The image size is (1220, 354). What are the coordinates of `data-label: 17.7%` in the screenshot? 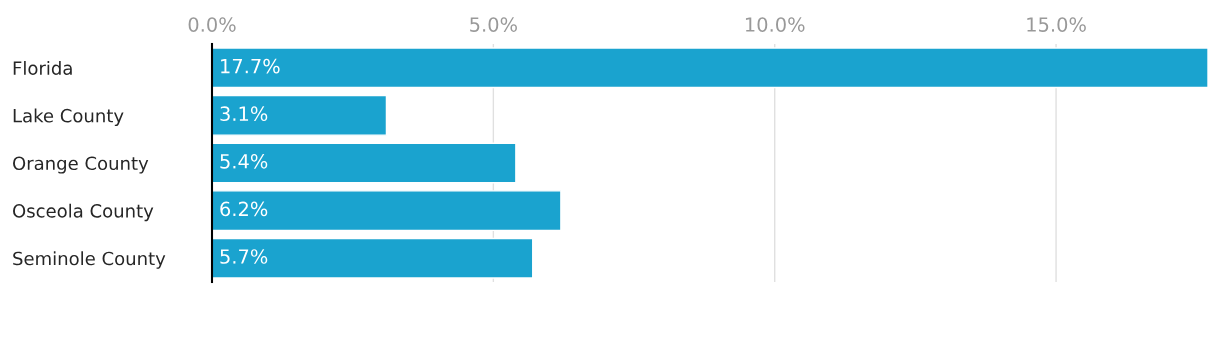 It's located at (250, 66).